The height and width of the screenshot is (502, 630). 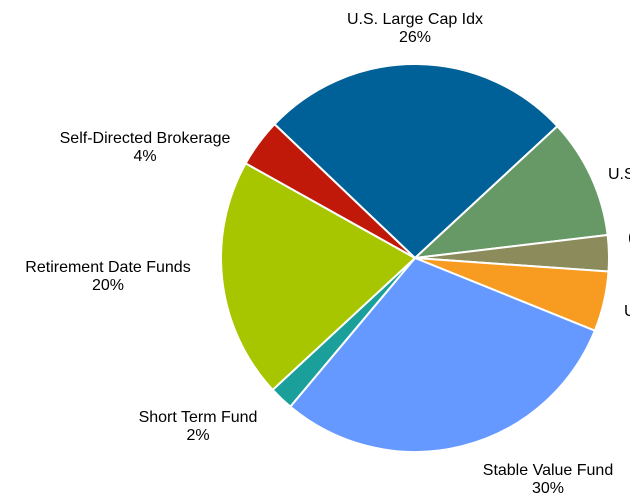 I want to click on slice-label: (, so click(x=629, y=237).